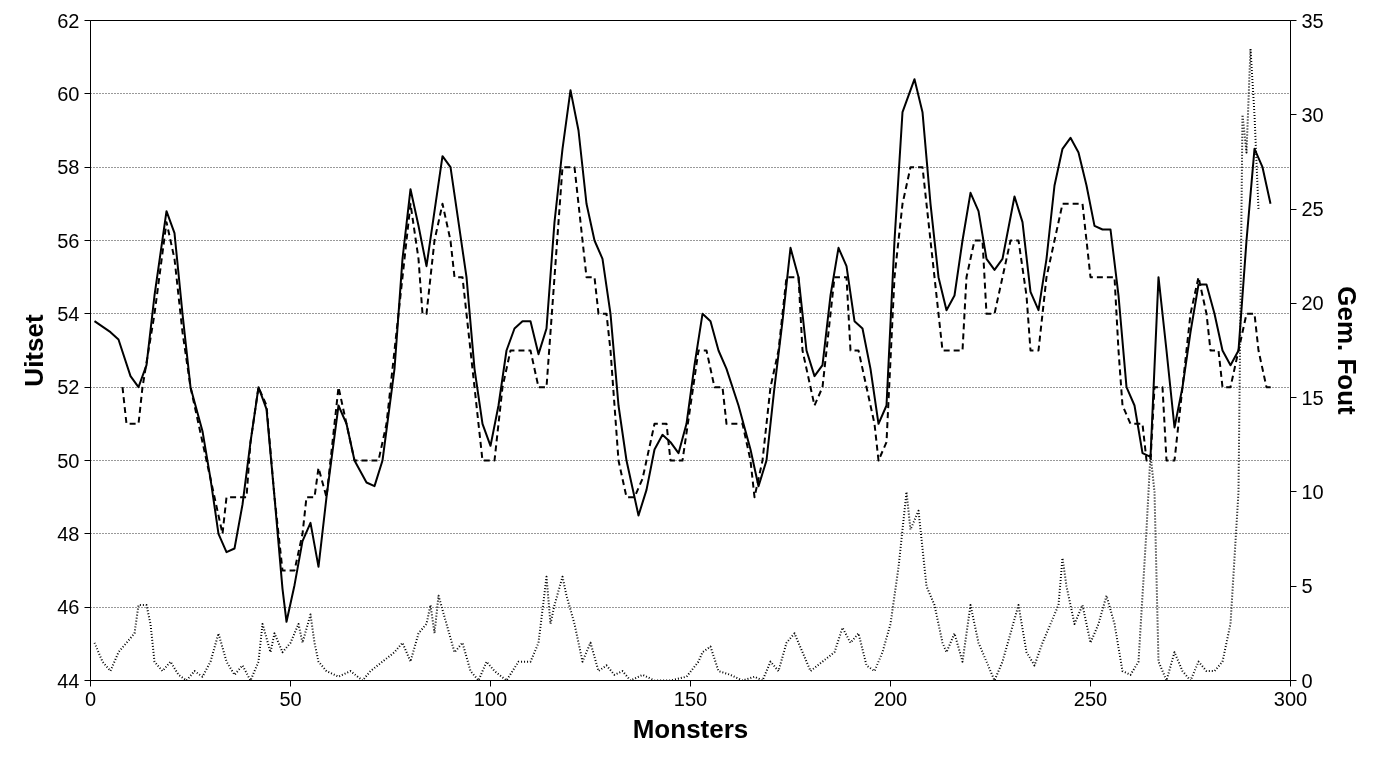 This screenshot has height=769, width=1396. Describe the element at coordinates (1312, 397) in the screenshot. I see `y2-tick-label: 15` at that location.